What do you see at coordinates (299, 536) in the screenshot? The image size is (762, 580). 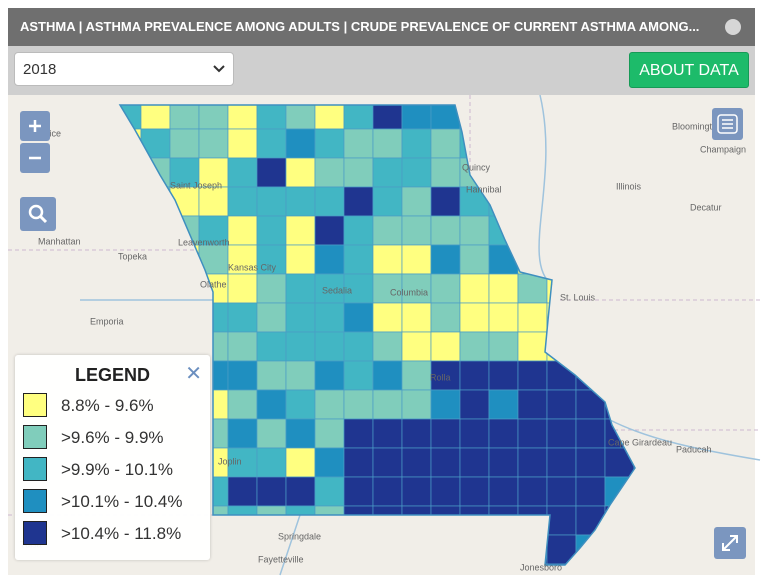 I see `map-label: Springdale` at bounding box center [299, 536].